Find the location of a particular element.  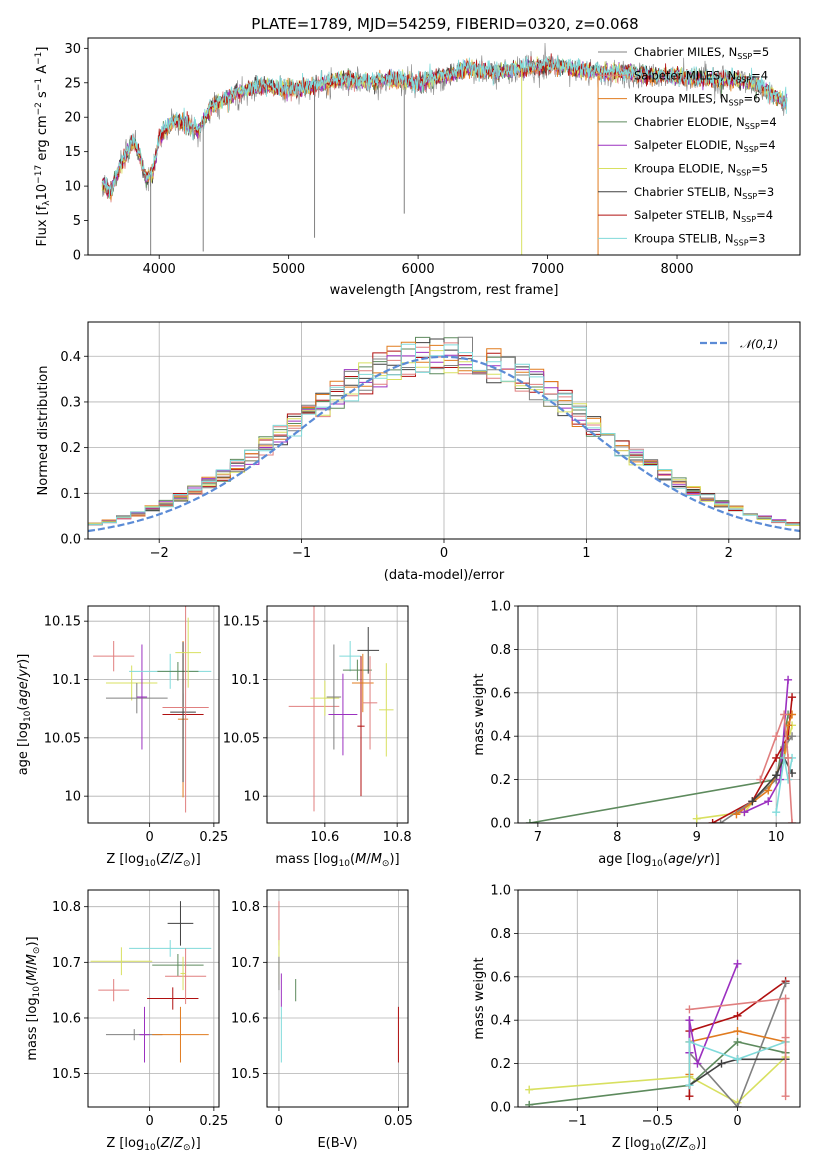

legend-label-ch_st: Chabrier STELIB, NSSP=3 is located at coordinates (704, 193).